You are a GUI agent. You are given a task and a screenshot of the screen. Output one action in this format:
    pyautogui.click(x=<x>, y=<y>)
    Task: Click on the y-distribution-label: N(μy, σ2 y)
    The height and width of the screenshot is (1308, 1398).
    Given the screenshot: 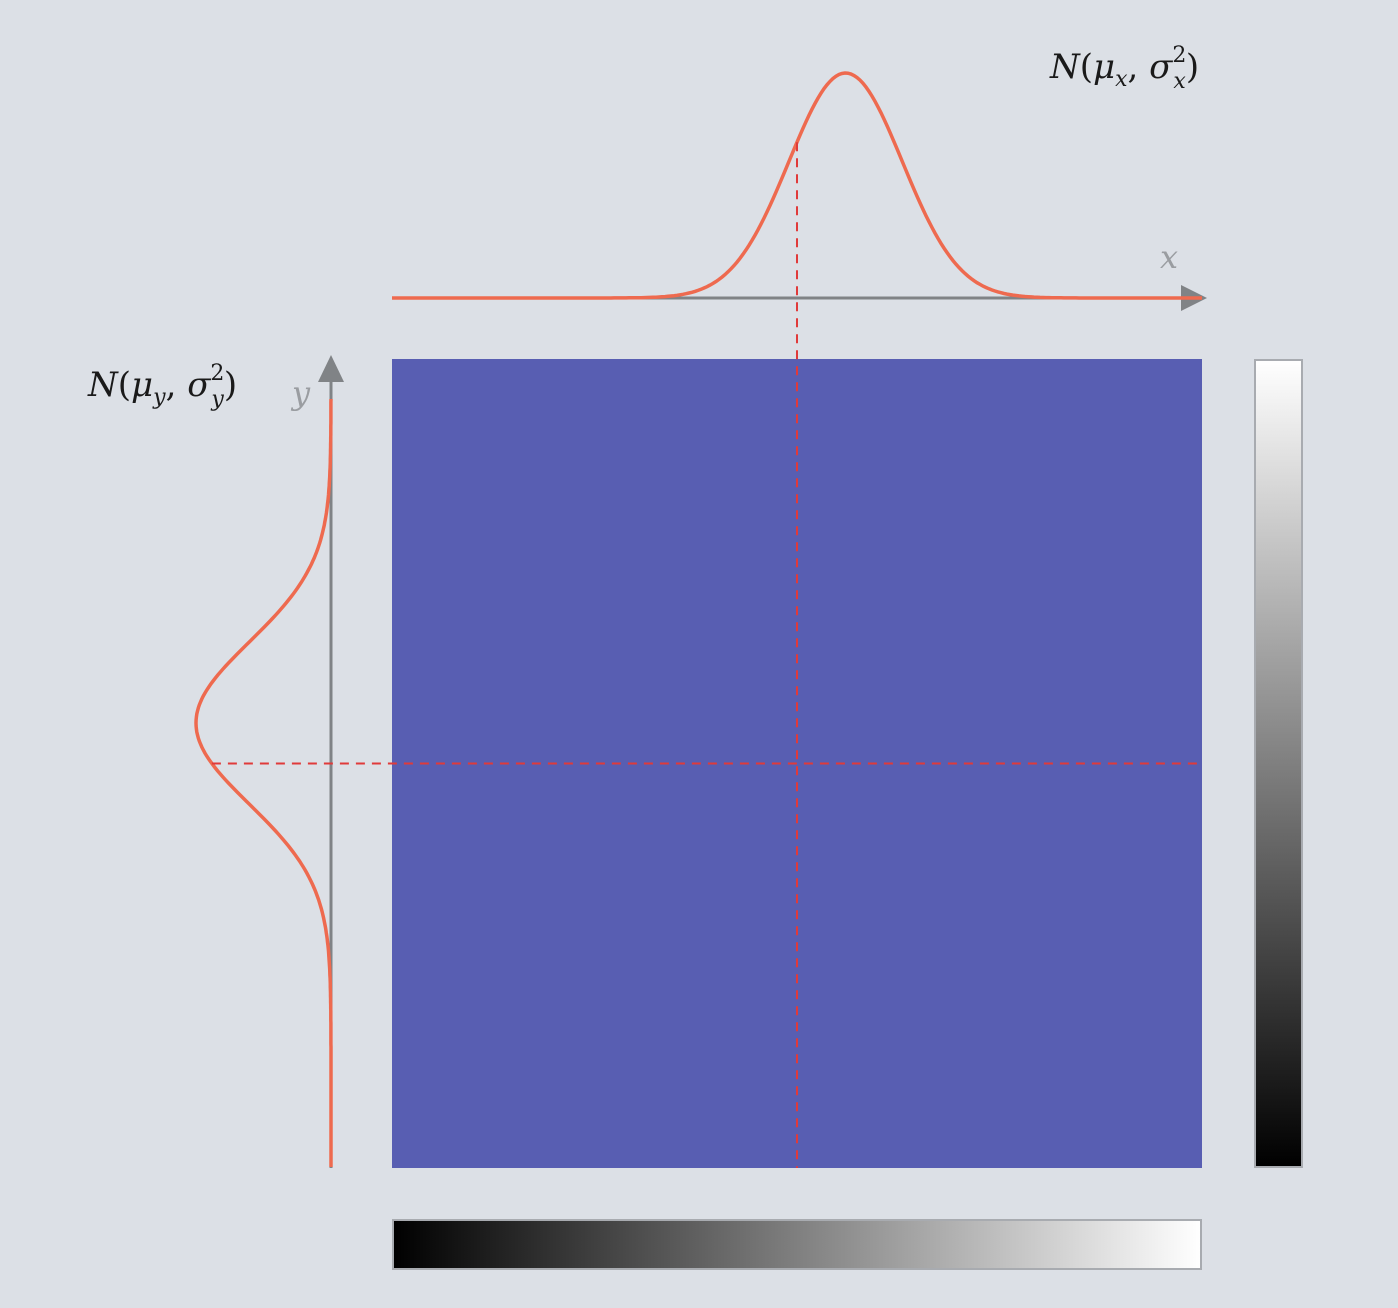 What is the action you would take?
    pyautogui.click(x=162, y=386)
    